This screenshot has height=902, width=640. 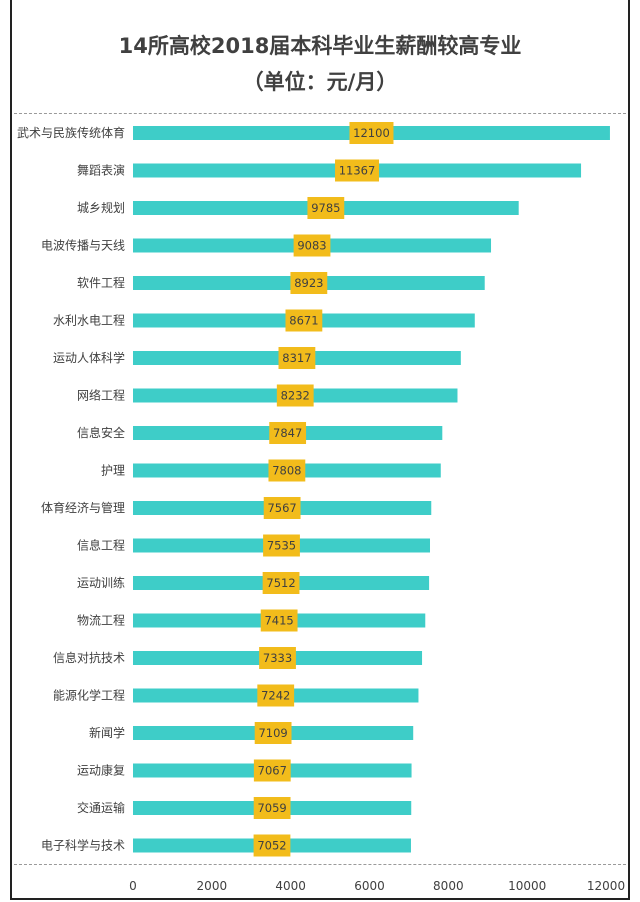 I want to click on data-label: 7512, so click(x=280, y=583).